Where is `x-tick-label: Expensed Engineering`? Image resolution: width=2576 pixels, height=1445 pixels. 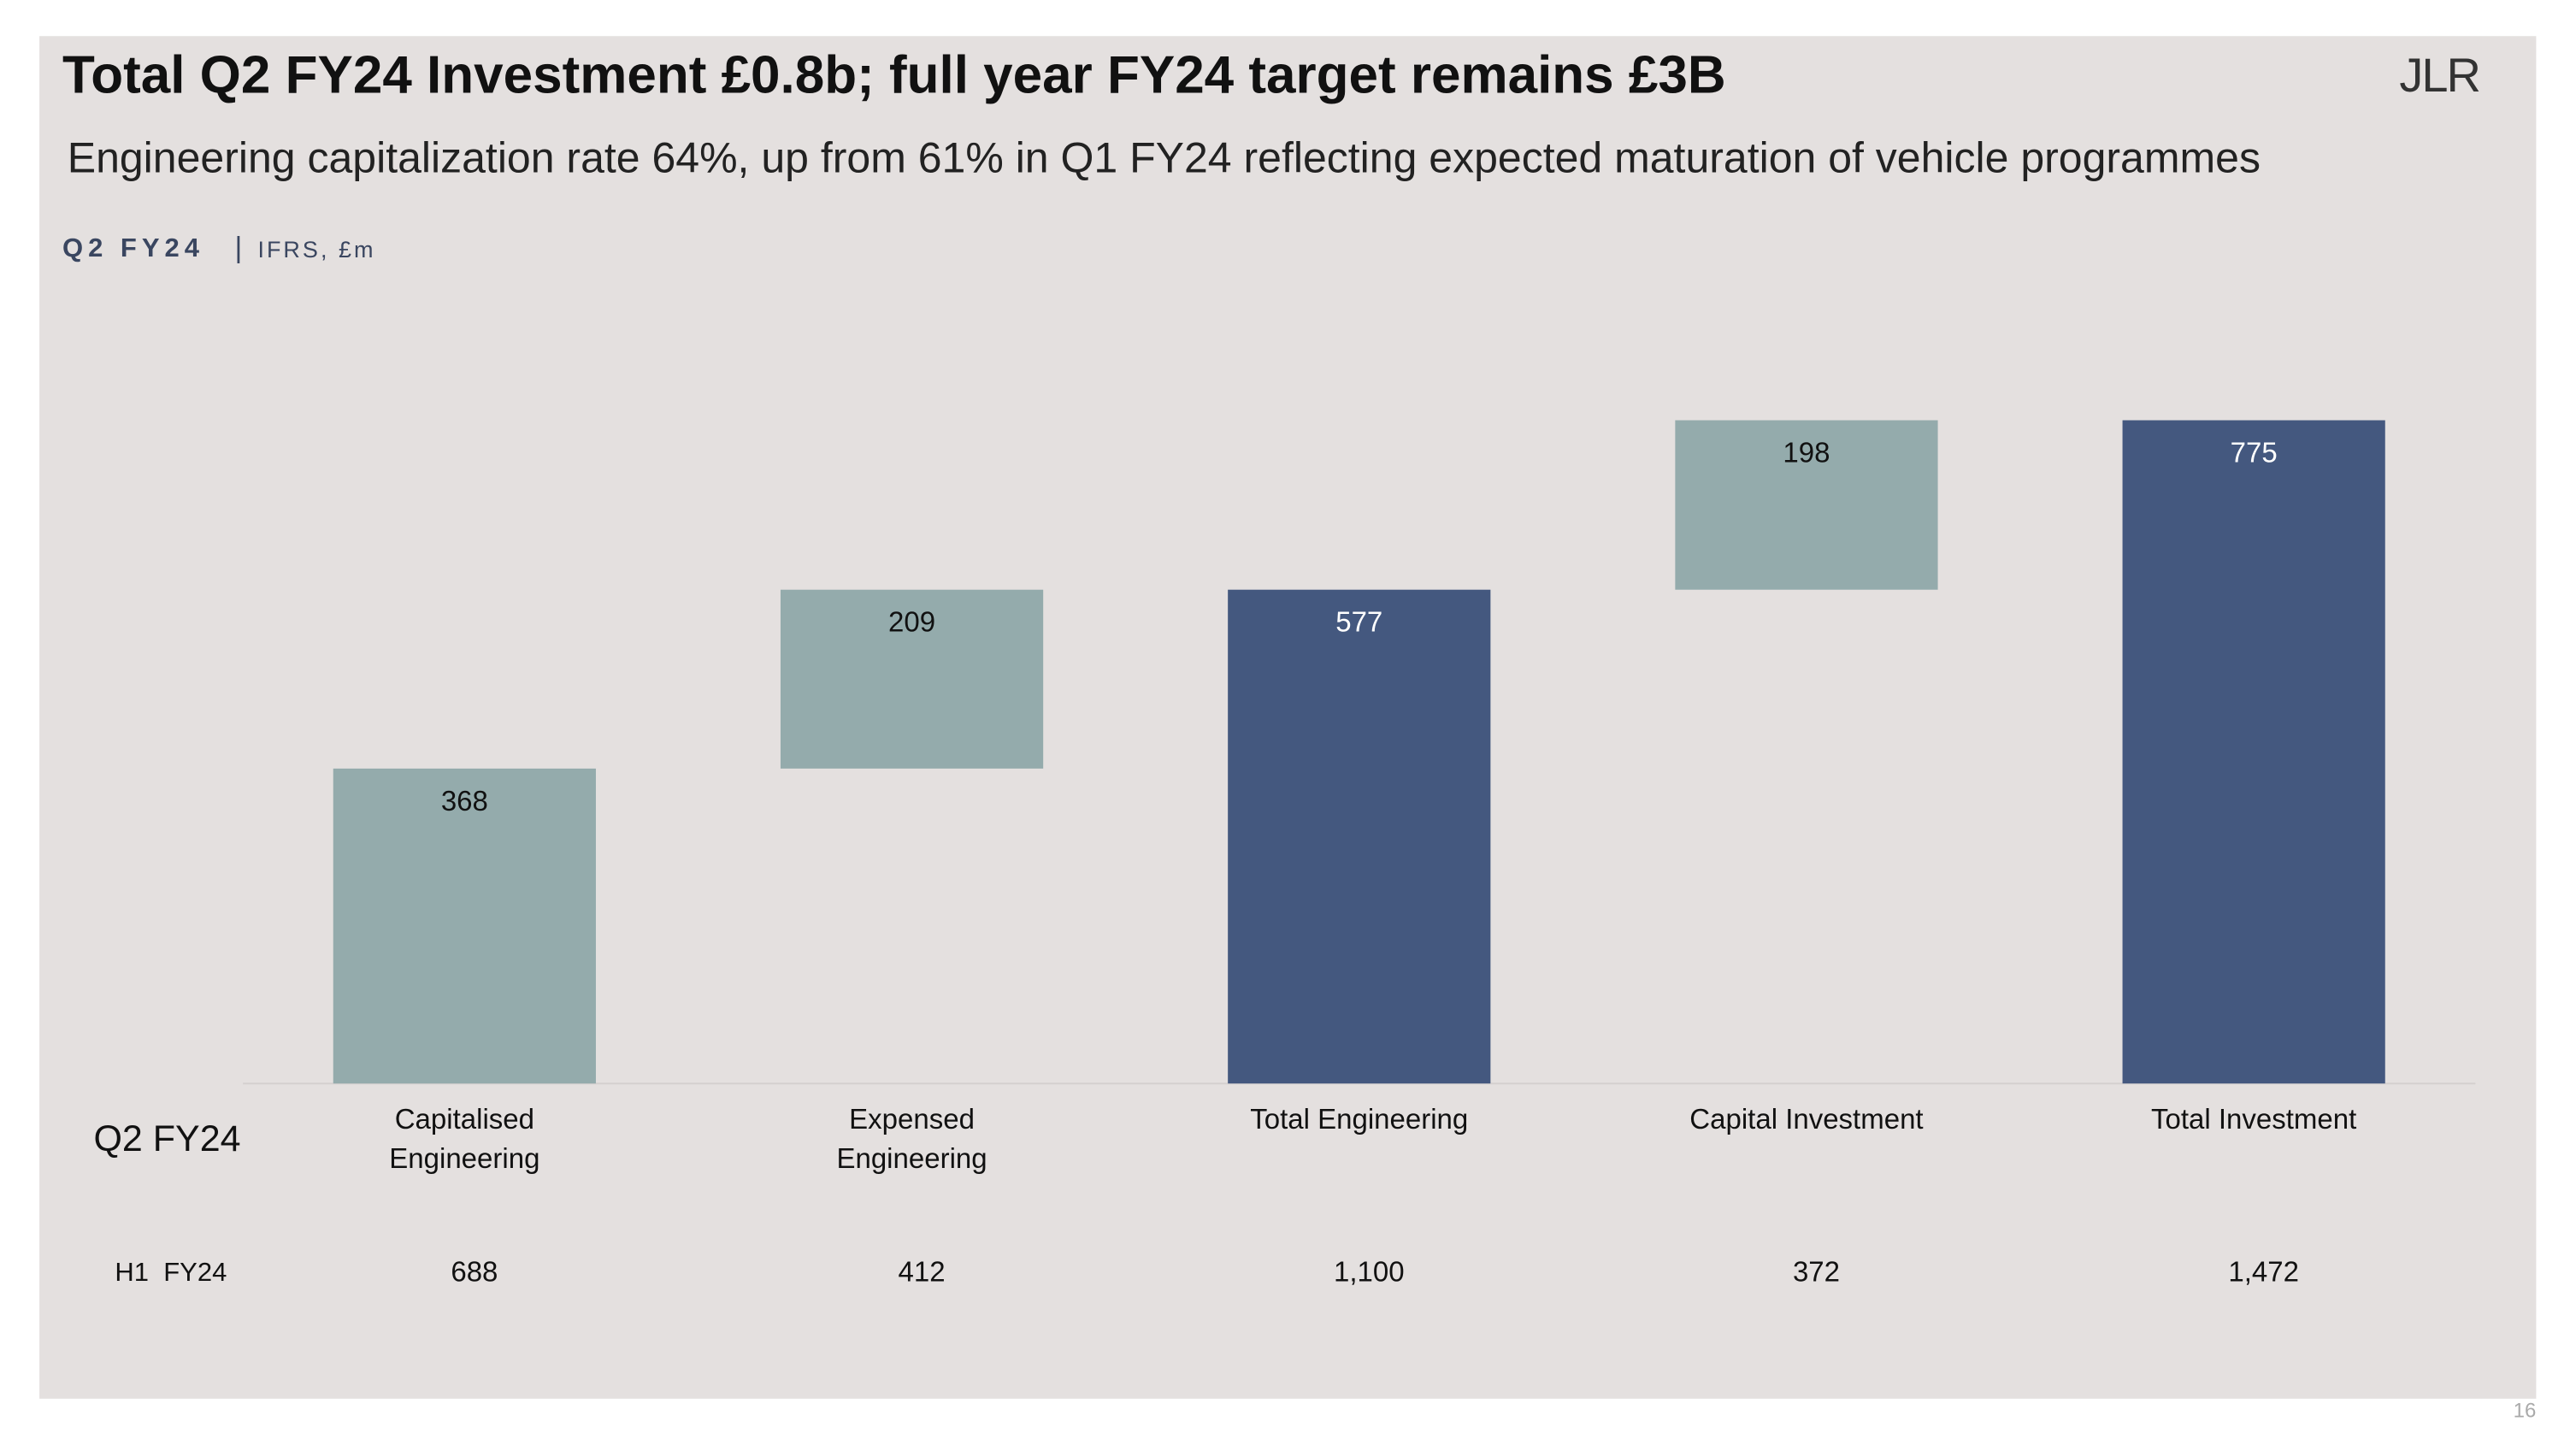
x-tick-label: Expensed Engineering is located at coordinates (912, 1139).